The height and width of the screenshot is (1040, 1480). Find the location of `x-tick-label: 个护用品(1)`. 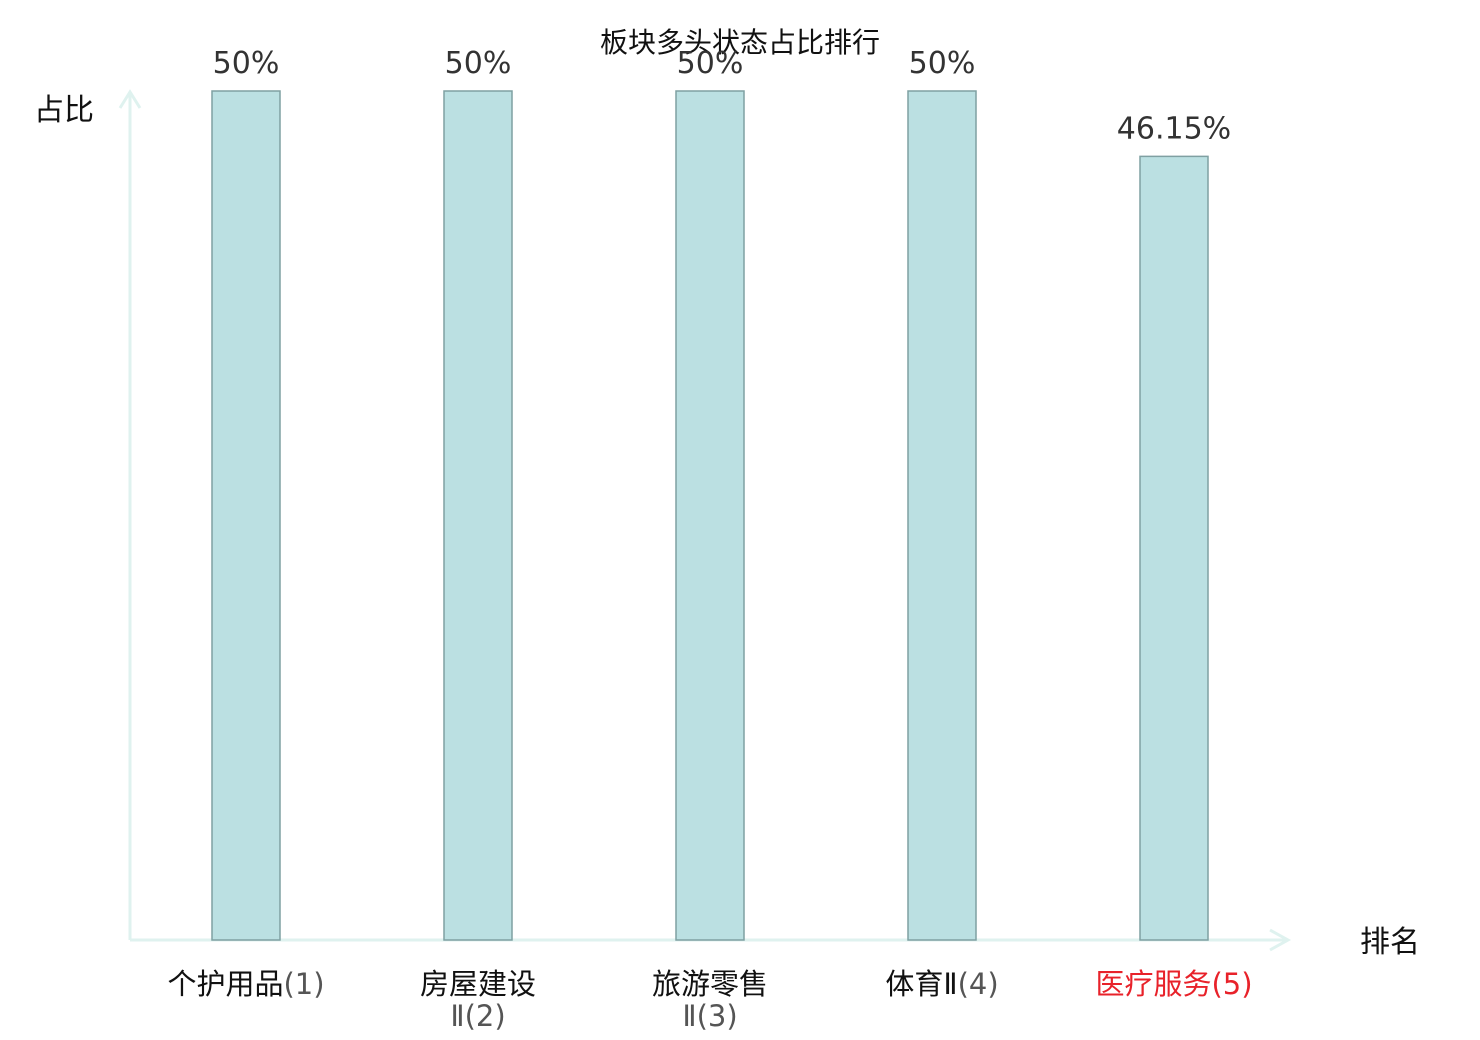

x-tick-label: 个护用品(1) is located at coordinates (245, 984).